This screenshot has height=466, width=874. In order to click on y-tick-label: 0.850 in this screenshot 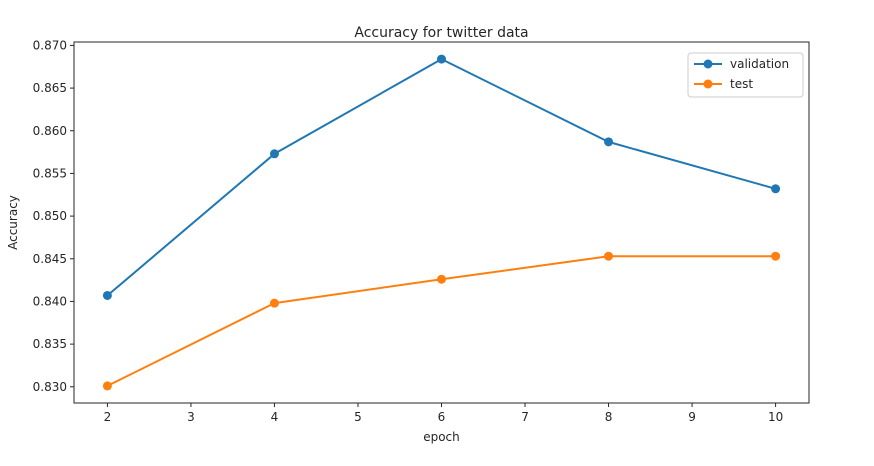, I will do `click(50, 216)`.